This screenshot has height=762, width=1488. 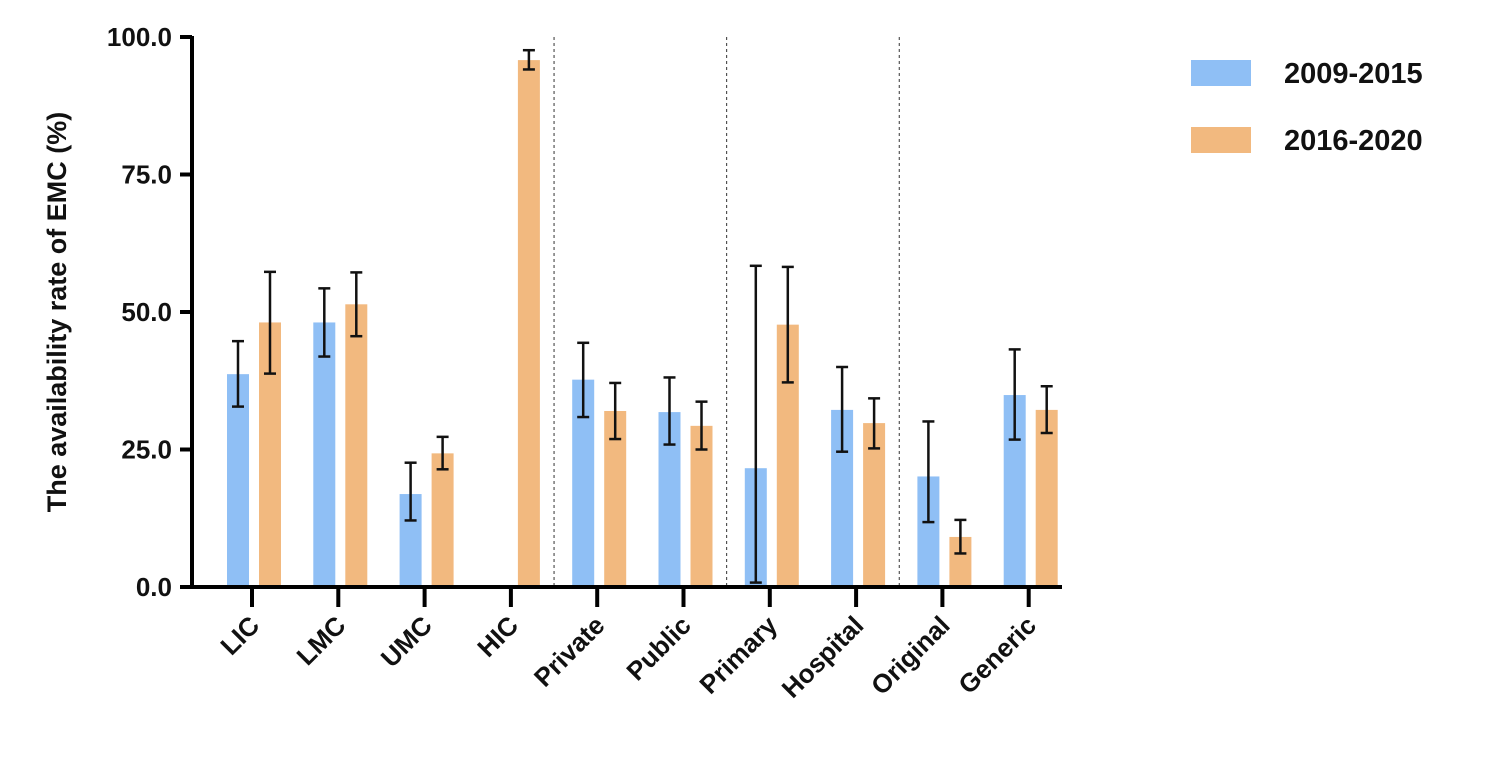 What do you see at coordinates (1046, 498) in the screenshot?
I see `bar-2016-2020-Generic` at bounding box center [1046, 498].